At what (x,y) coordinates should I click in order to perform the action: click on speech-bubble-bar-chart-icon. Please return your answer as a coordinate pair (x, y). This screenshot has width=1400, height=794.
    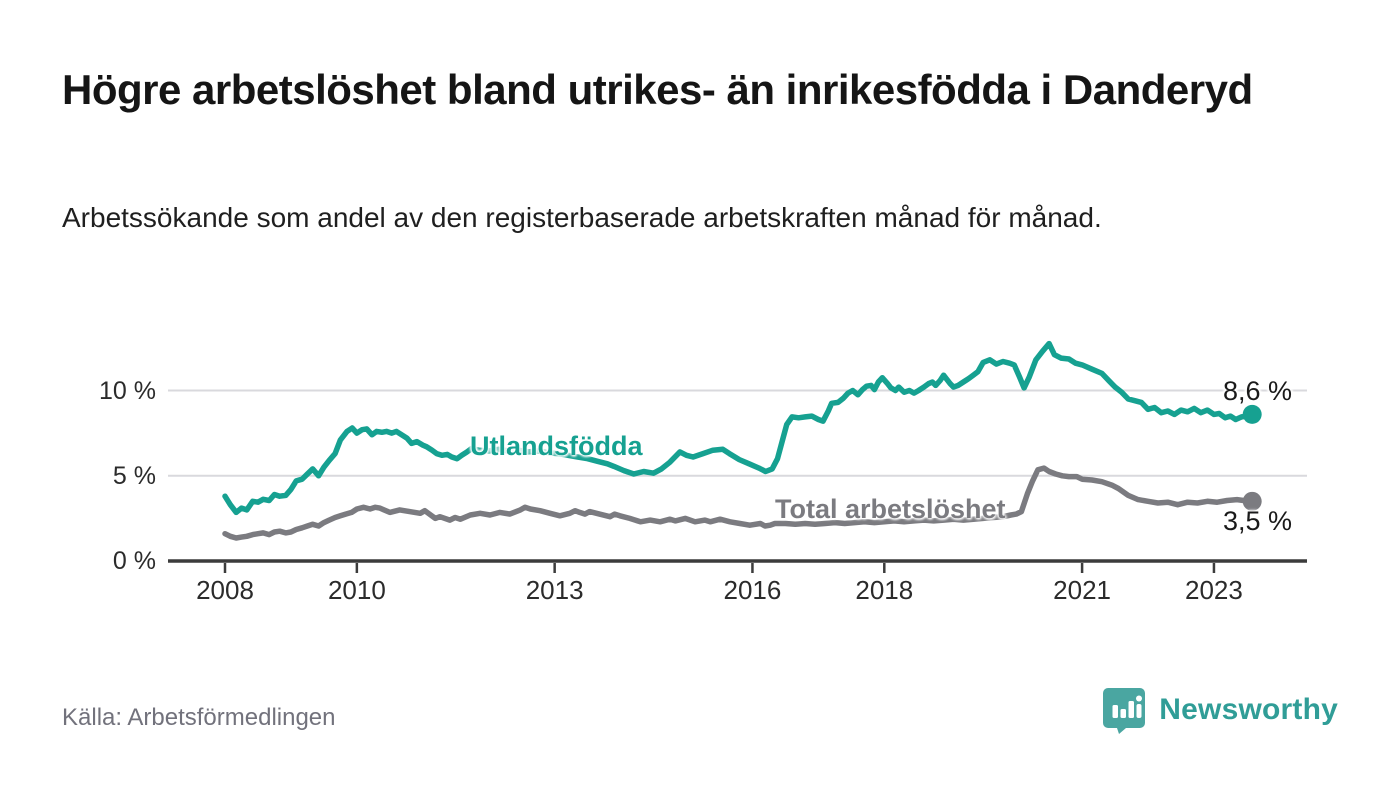
    Looking at the image, I should click on (1125, 710).